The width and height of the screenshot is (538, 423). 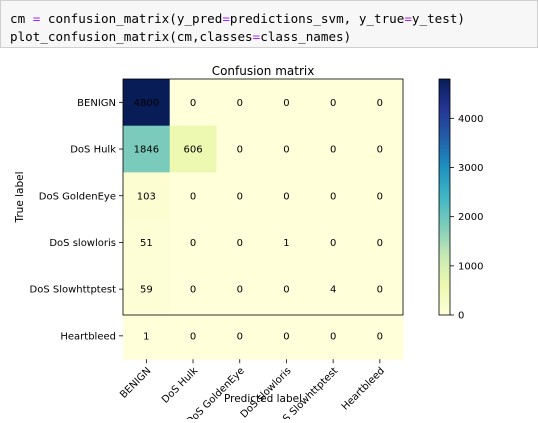 I want to click on cm-cell-r3-c1, so click(x=193, y=243).